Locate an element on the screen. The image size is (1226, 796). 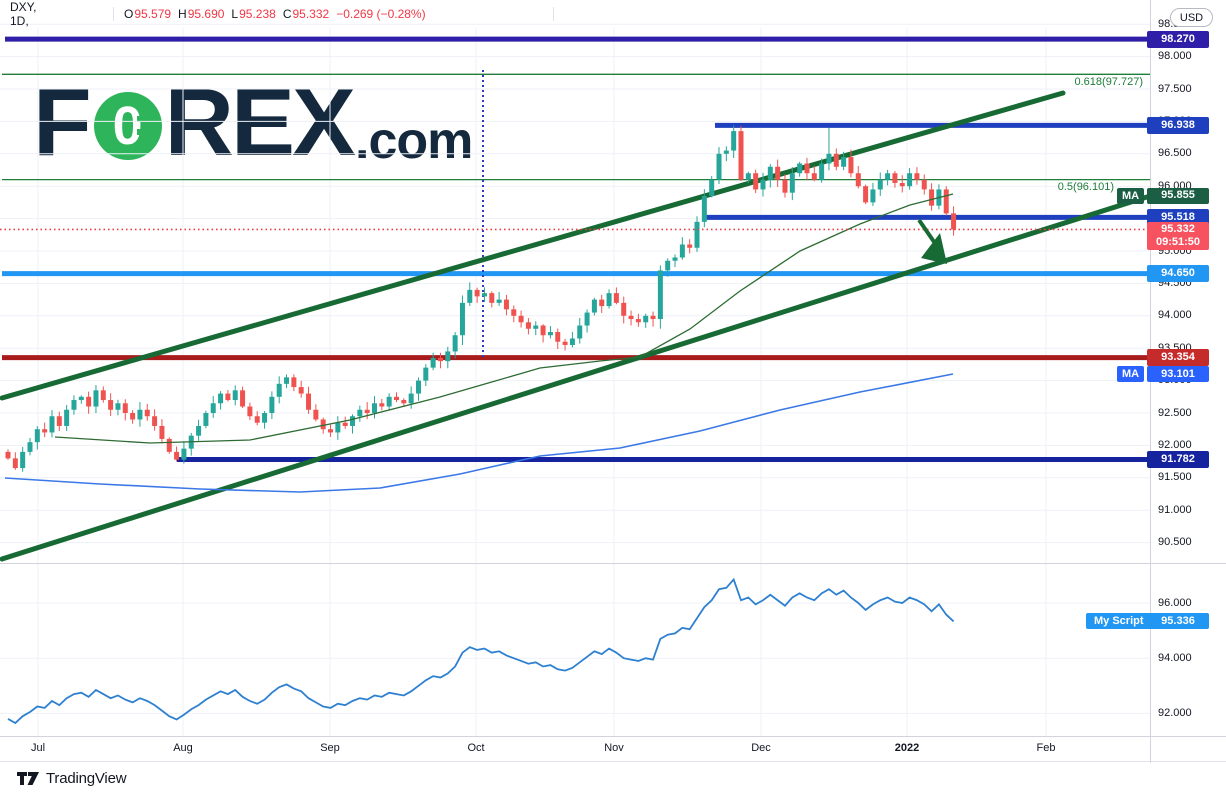
watermark-dot-com: .com is located at coordinates (414, 141).